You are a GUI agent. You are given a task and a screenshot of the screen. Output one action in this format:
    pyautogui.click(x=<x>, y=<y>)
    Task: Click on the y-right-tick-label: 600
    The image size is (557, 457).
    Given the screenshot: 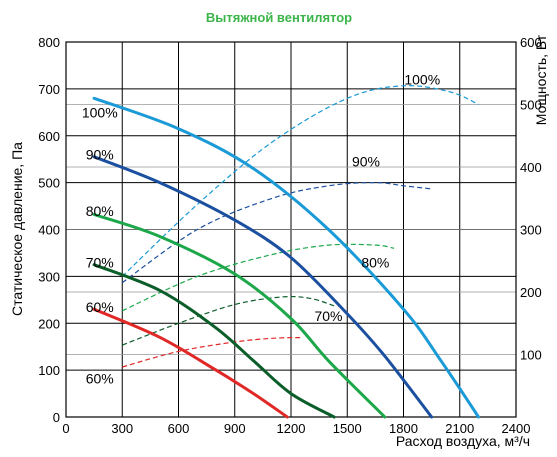 What is the action you would take?
    pyautogui.click(x=531, y=42)
    